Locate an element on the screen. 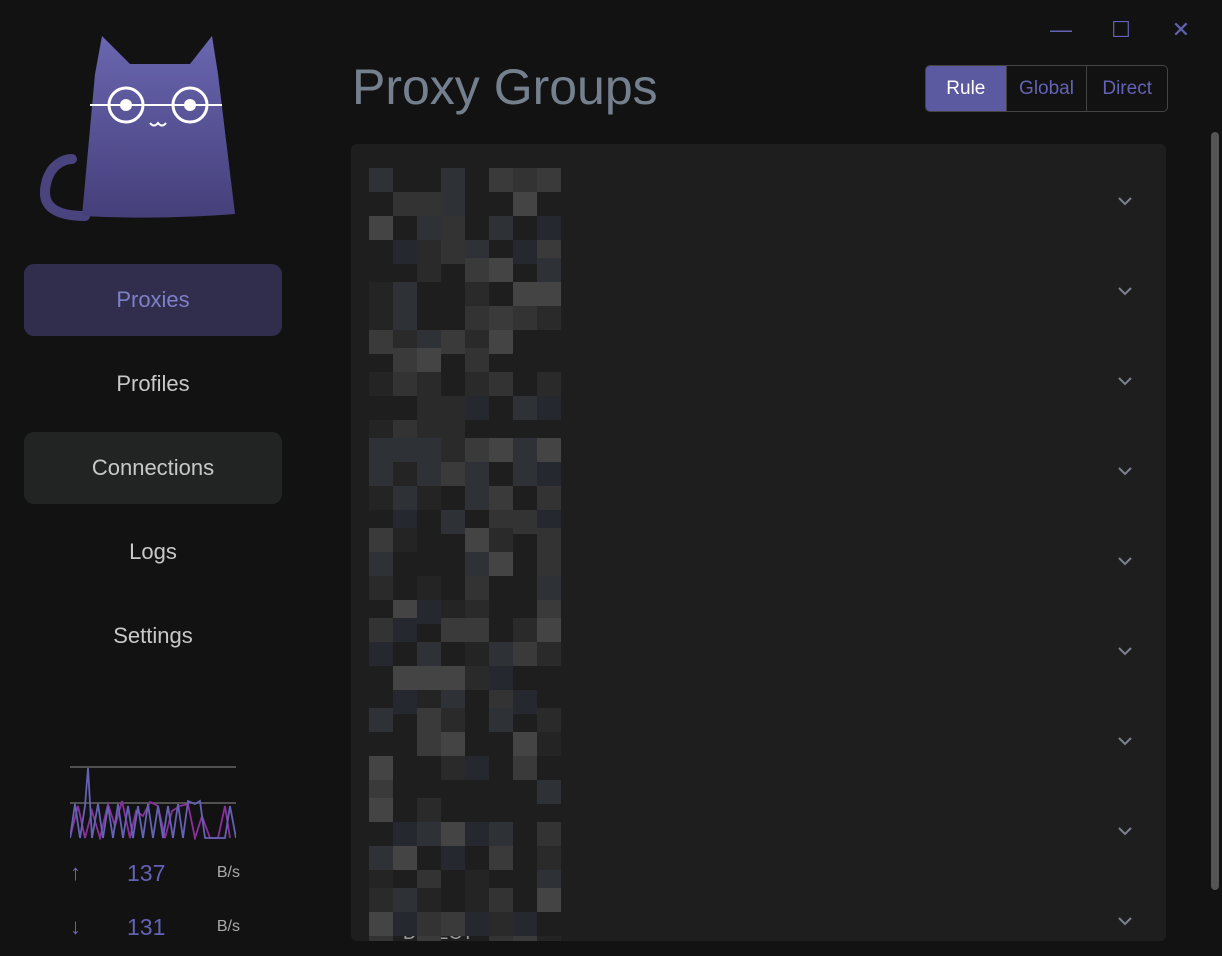  nav-connections: Connections is located at coordinates (153, 468).